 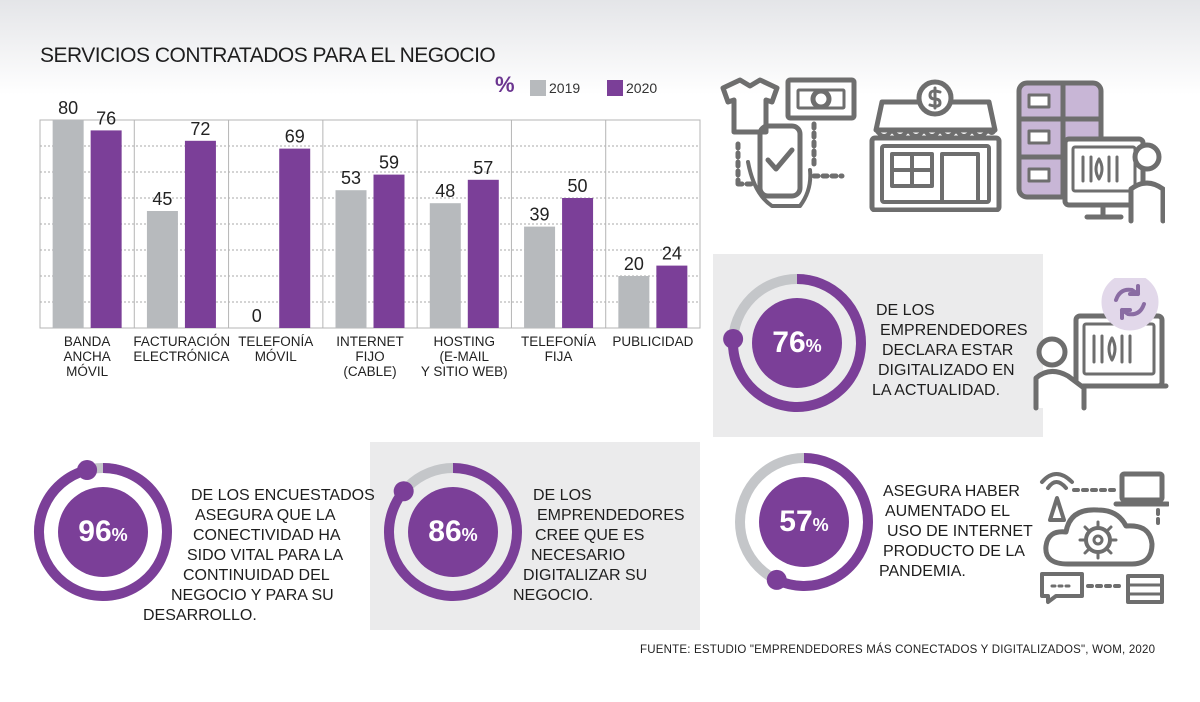 I want to click on category-label: TELEFONÍA MÓVIL, so click(x=276, y=349).